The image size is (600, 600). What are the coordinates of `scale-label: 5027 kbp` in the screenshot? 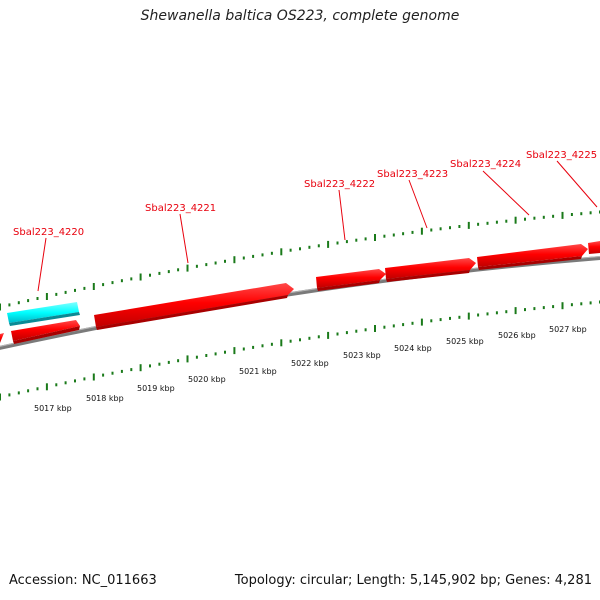 It's located at (568, 329).